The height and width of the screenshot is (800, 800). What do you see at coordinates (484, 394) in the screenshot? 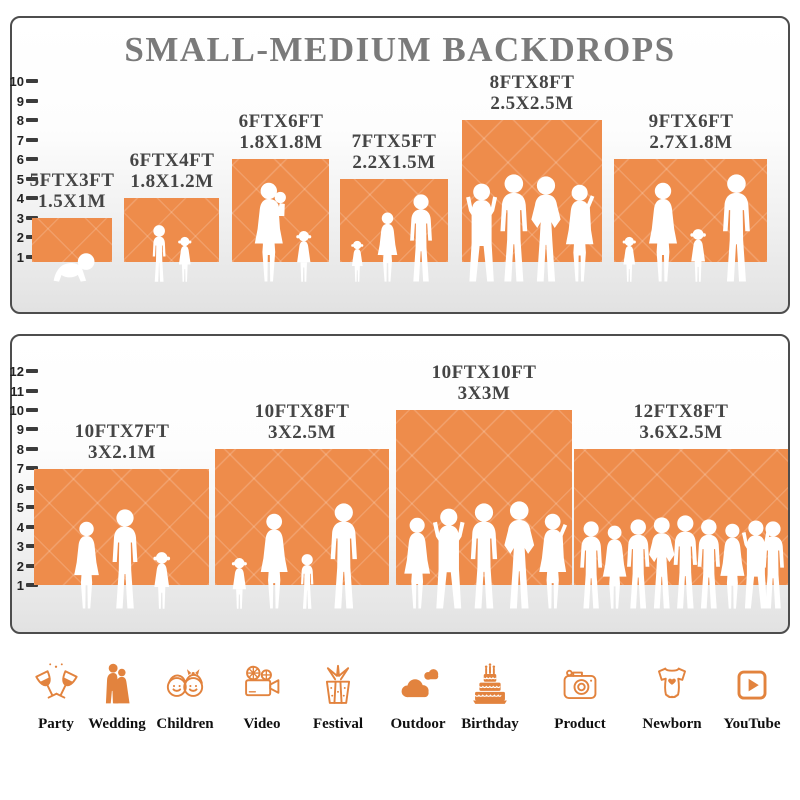
I see `size-m: 3X3M` at bounding box center [484, 394].